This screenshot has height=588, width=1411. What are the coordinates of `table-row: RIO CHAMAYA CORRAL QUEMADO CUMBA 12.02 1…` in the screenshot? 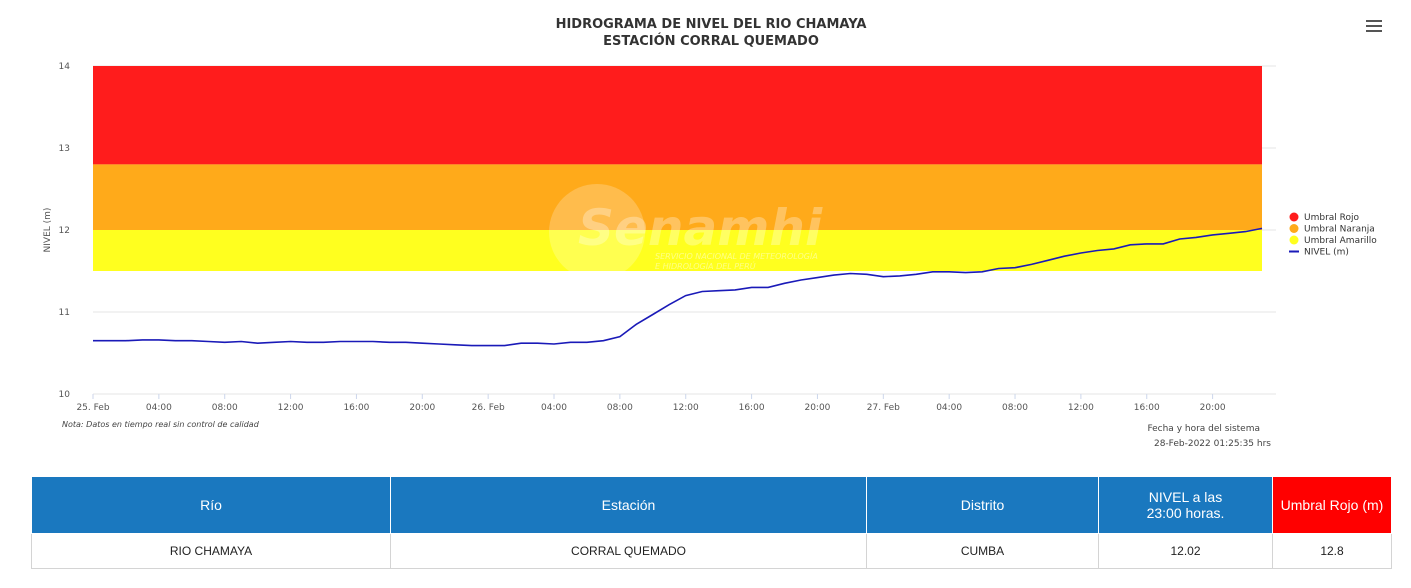 It's located at (711, 551).